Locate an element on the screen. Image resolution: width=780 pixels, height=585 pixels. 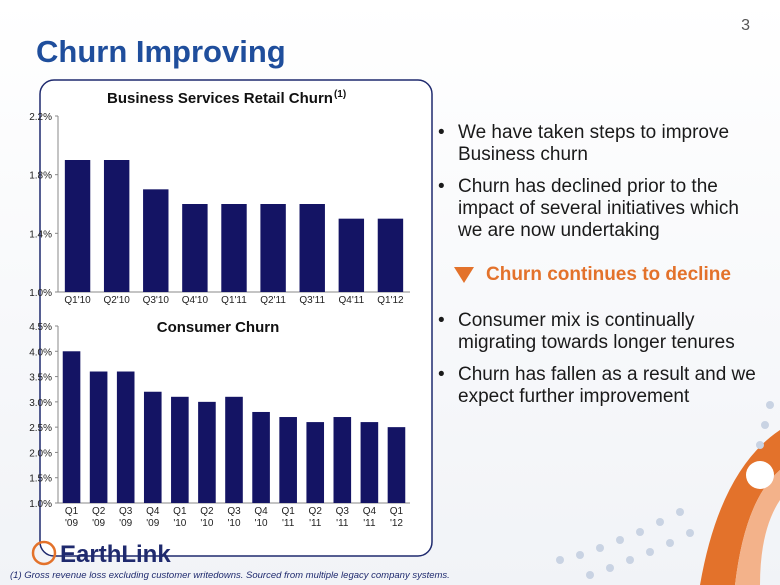
x-tick-label: Q2'09 is located at coordinates (99, 517).